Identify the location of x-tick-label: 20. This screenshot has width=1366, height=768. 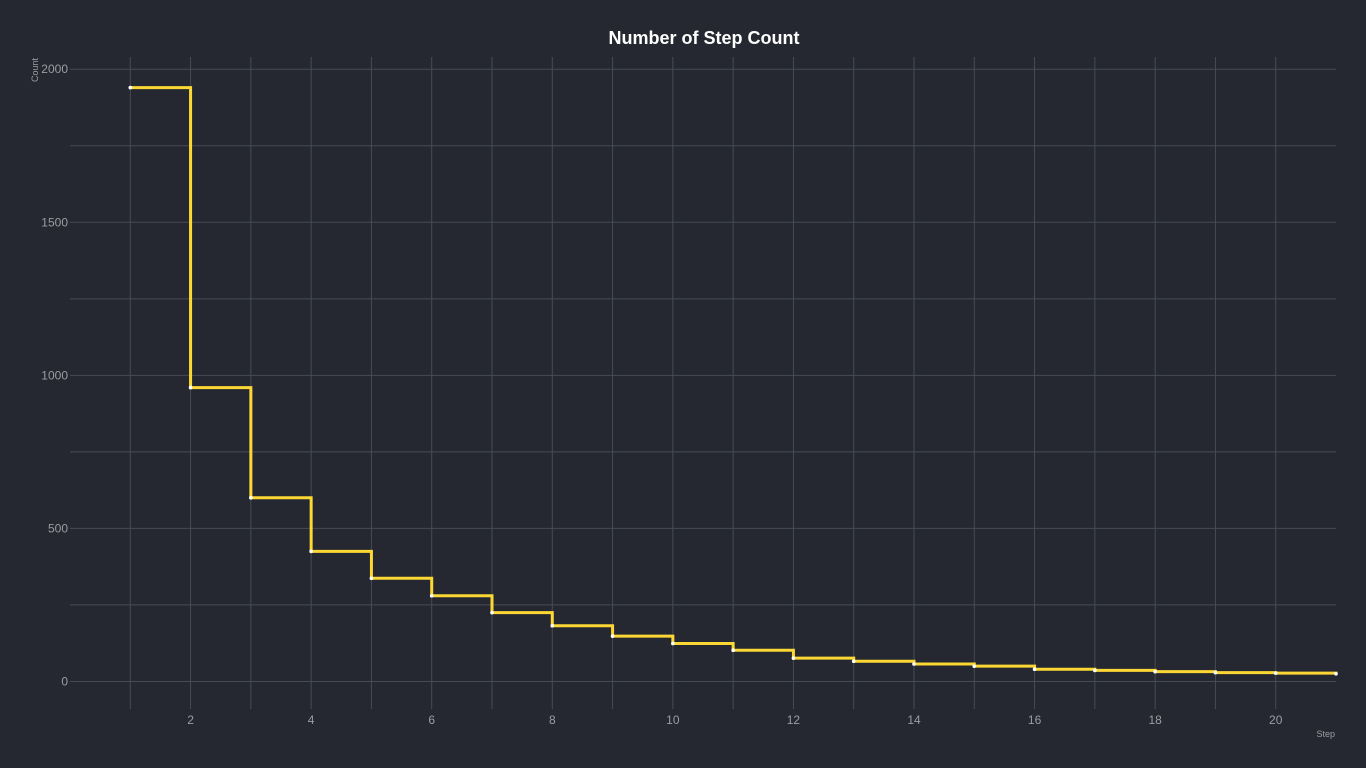
(1276, 720).